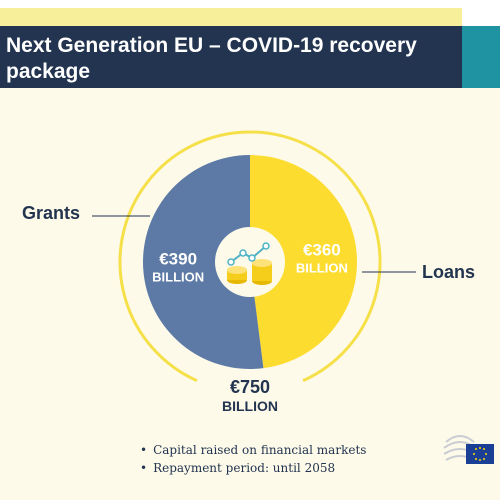 Image resolution: width=500 pixels, height=500 pixels. I want to click on total-unit: BILLION, so click(250, 406).